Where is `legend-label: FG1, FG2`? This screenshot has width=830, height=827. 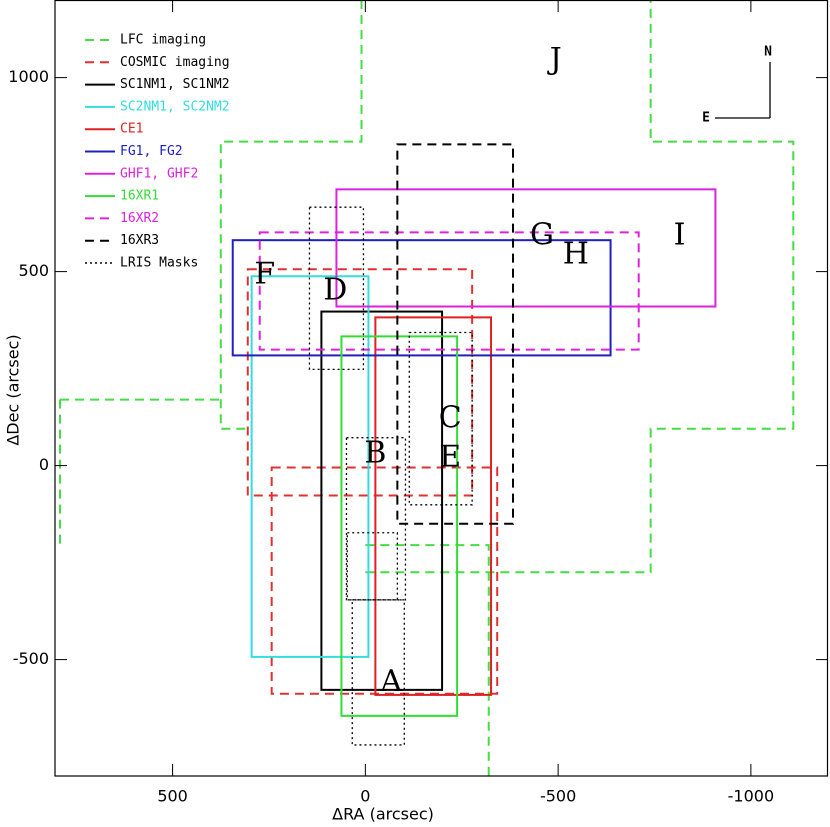
legend-label: FG1, FG2 is located at coordinates (151, 151).